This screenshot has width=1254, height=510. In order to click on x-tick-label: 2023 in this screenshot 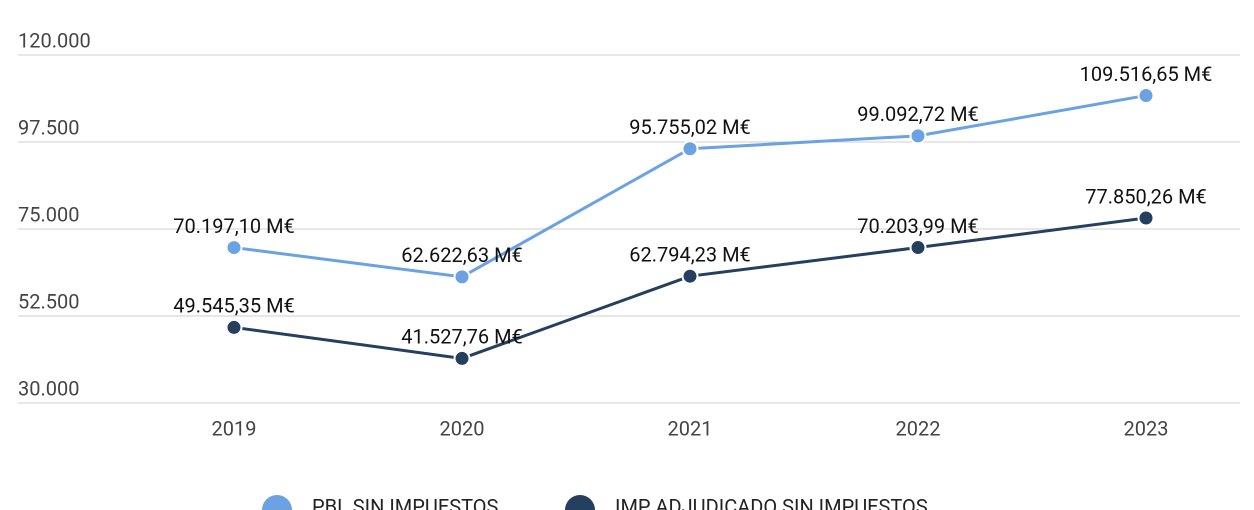, I will do `click(1146, 428)`.